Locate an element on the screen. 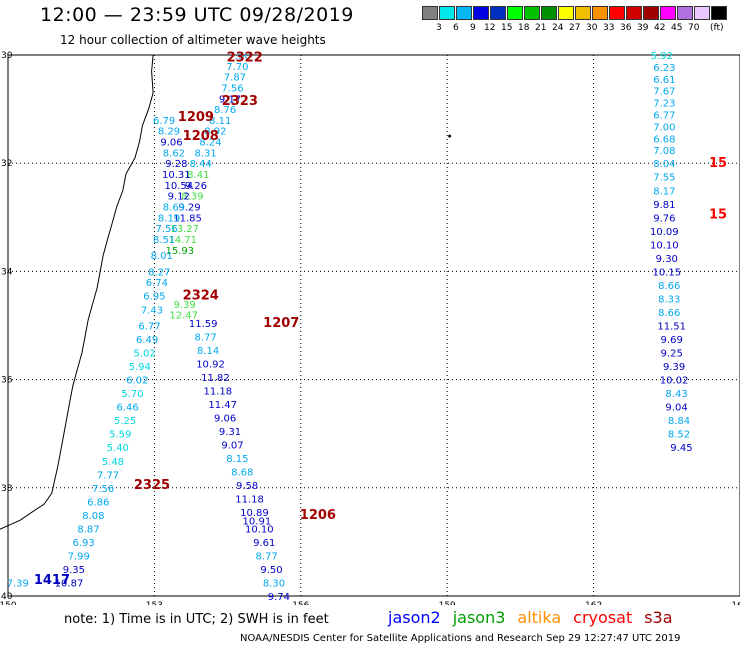  wave-height-label: 8.84 is located at coordinates (679, 421).